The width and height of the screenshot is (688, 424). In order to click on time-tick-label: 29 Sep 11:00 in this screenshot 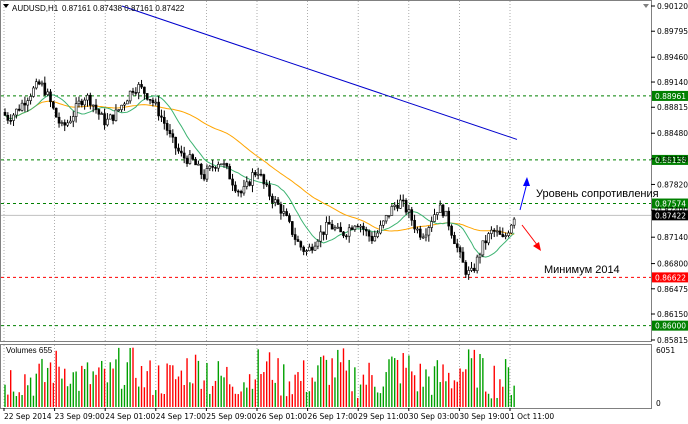, I will do `click(383, 416)`.